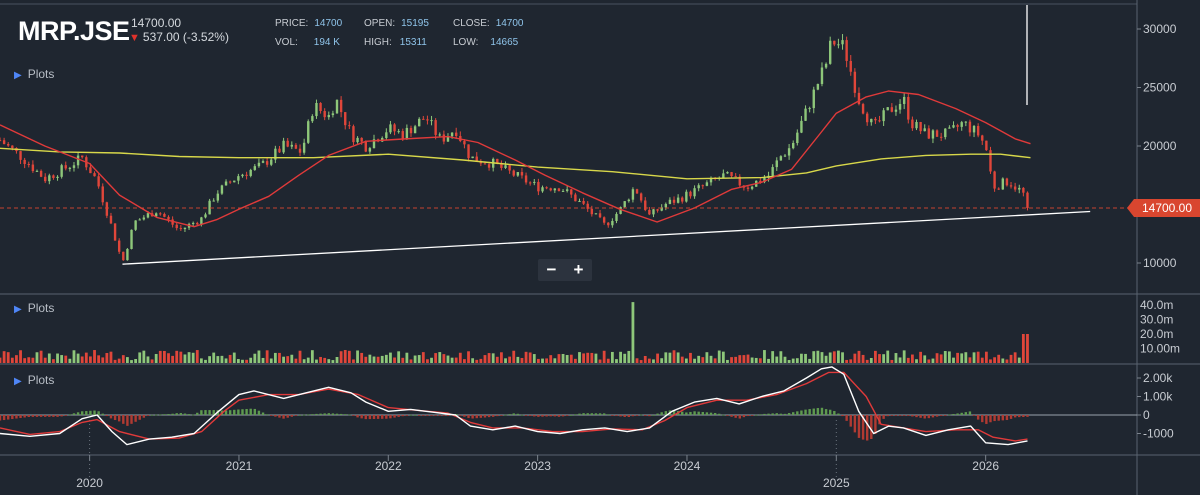  What do you see at coordinates (179, 37) in the screenshot?
I see `price-change: ▼ 537.00 (-3.52%)` at bounding box center [179, 37].